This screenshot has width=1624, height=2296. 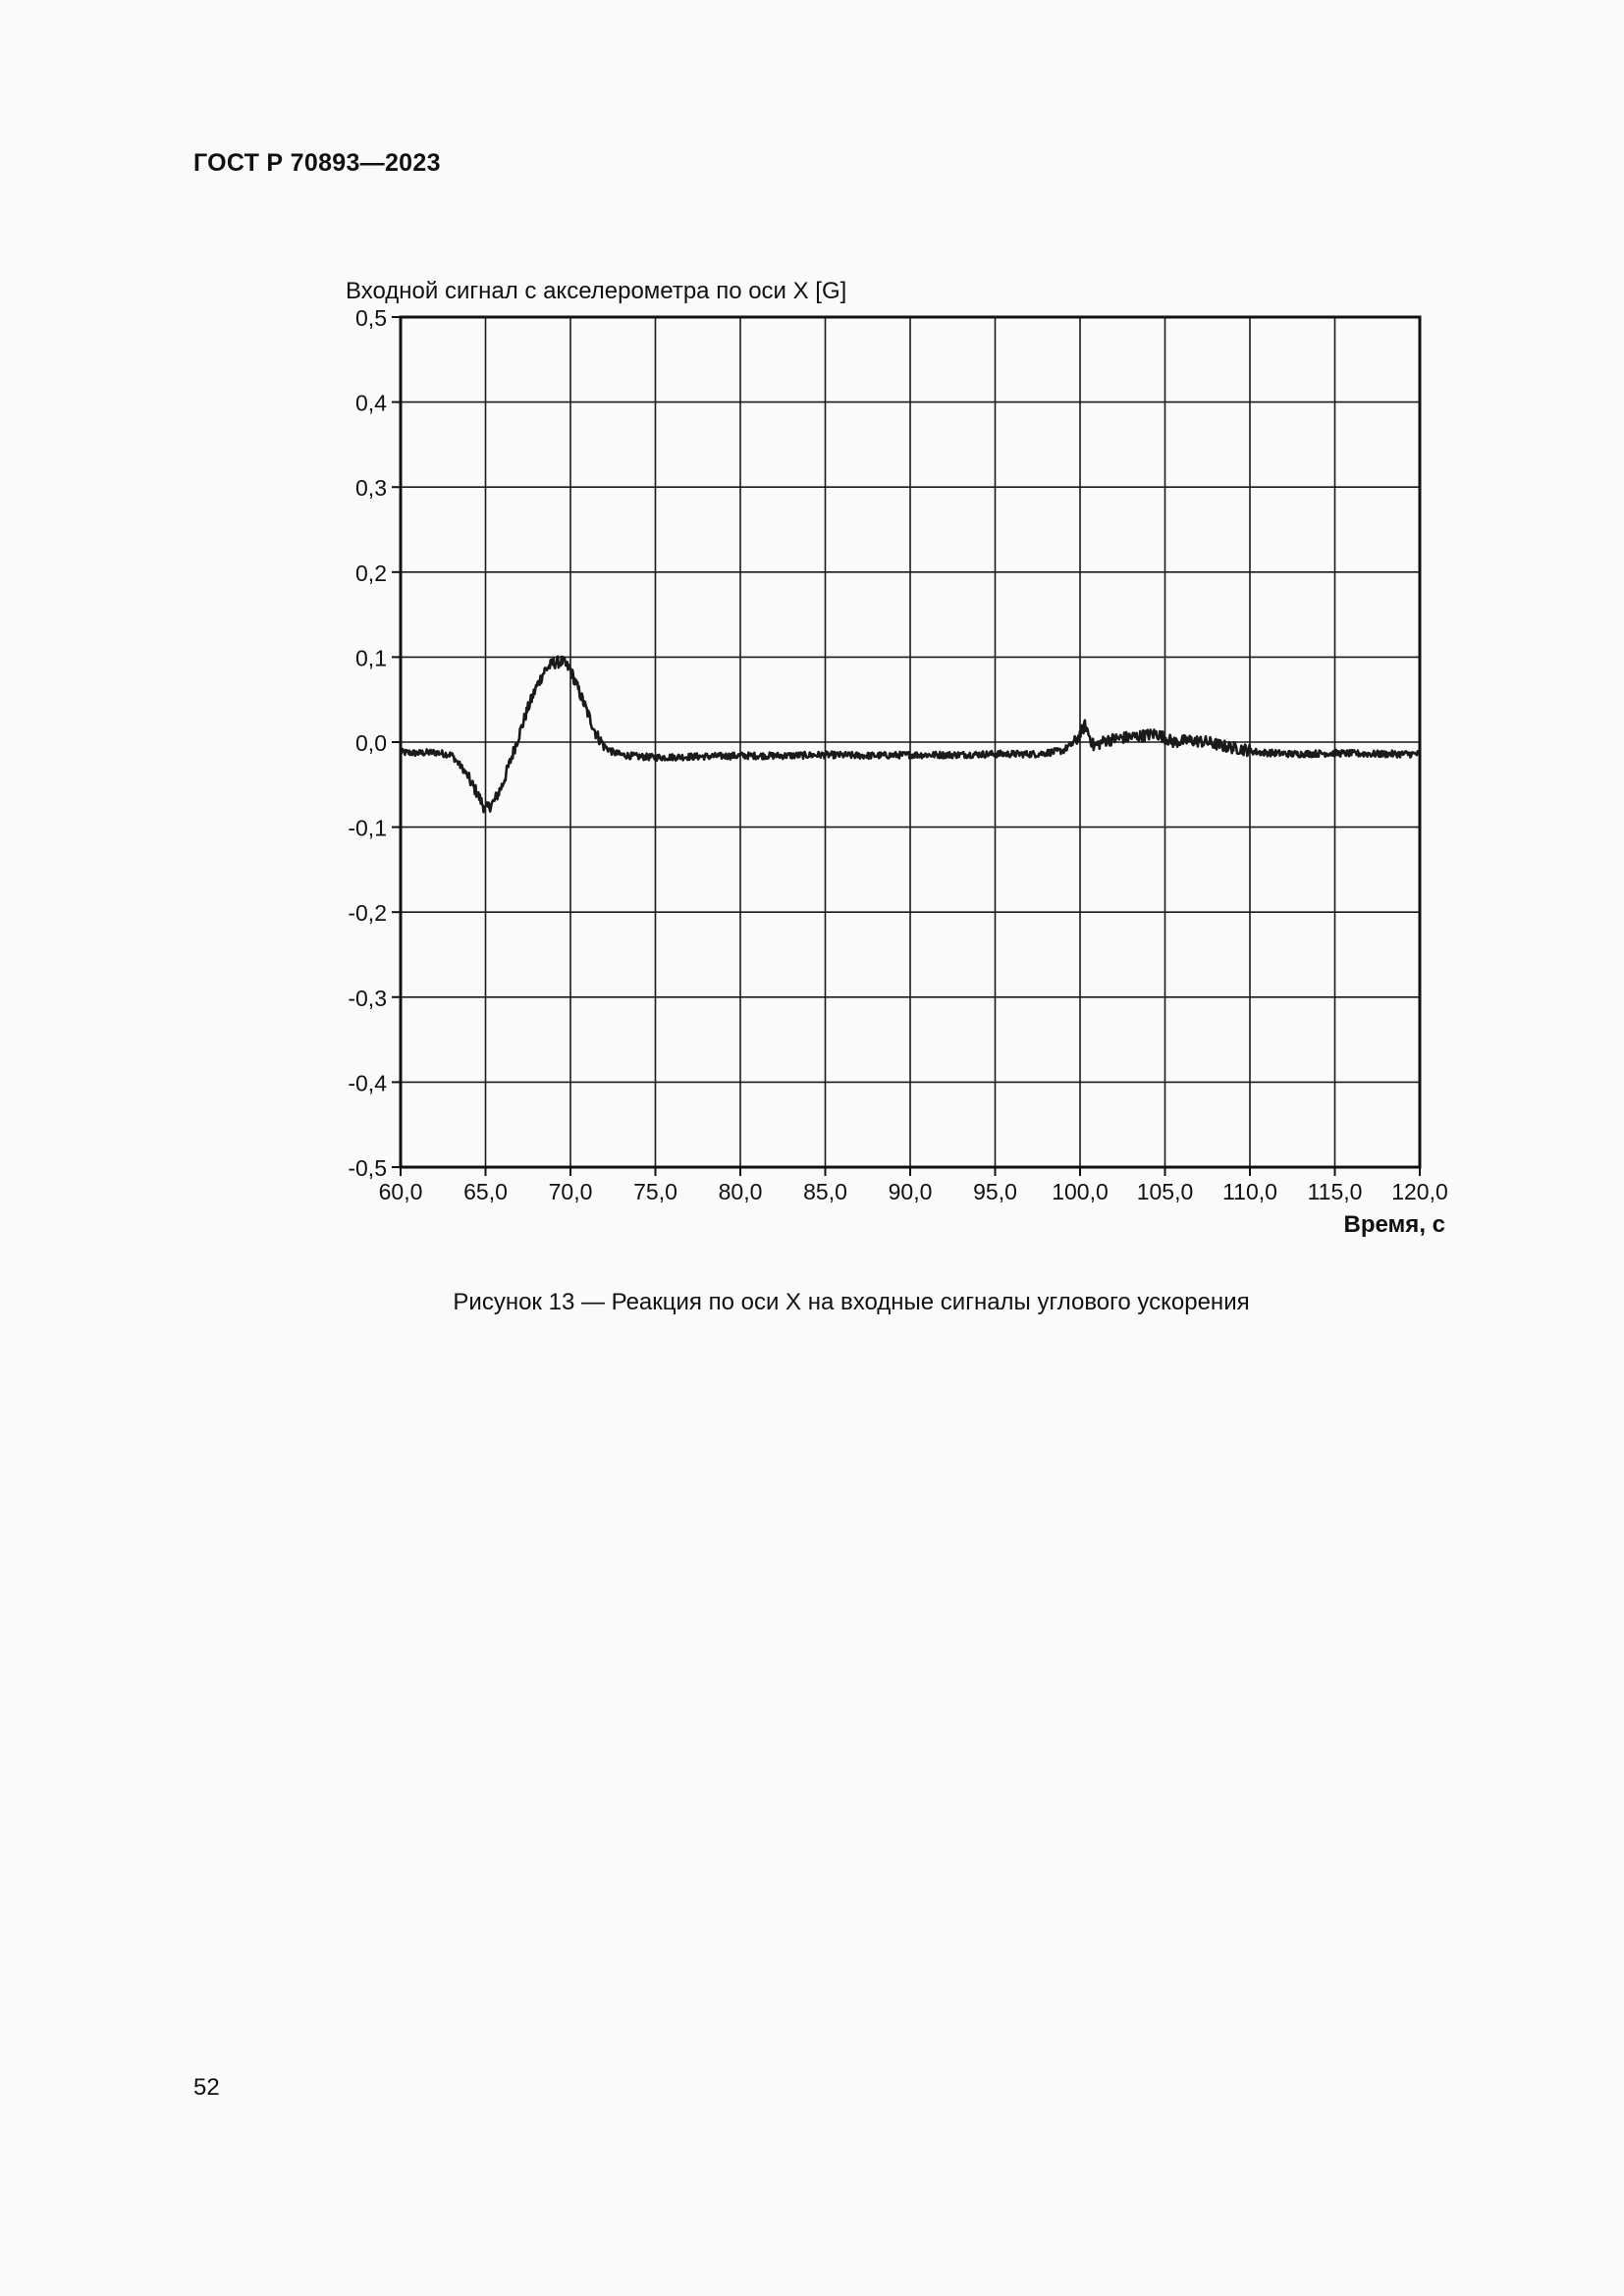 I want to click on x-tick-label: 70,0, so click(x=571, y=1191).